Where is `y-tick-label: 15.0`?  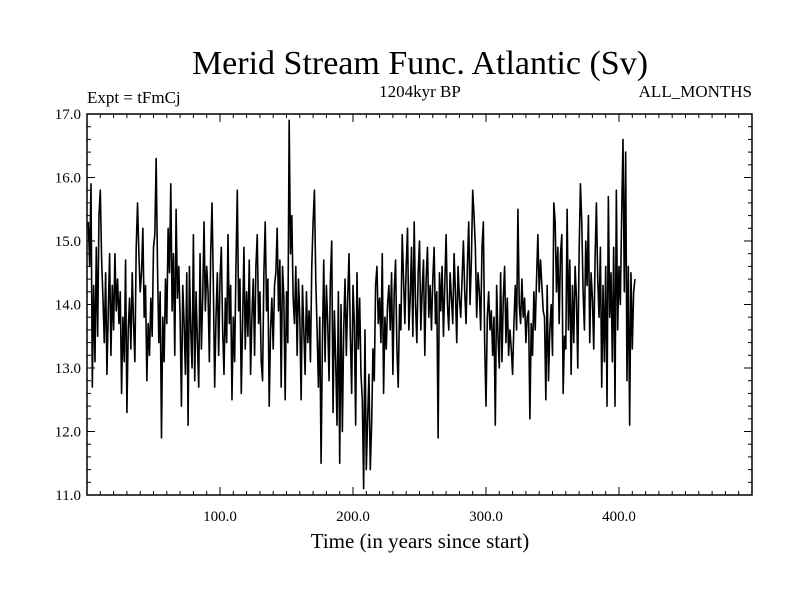 y-tick-label: 15.0 is located at coordinates (68, 242).